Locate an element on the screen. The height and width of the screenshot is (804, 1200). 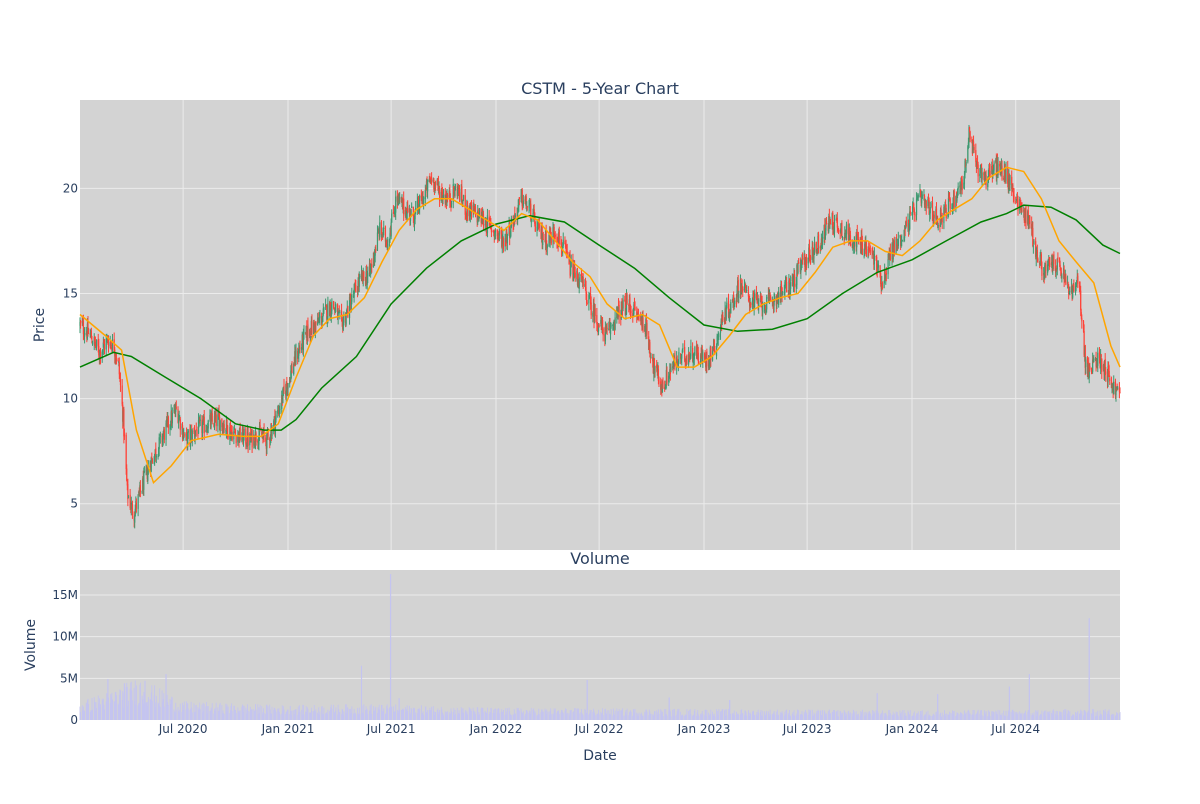
volume-y-axis-title: Volume is located at coordinates (31, 645).